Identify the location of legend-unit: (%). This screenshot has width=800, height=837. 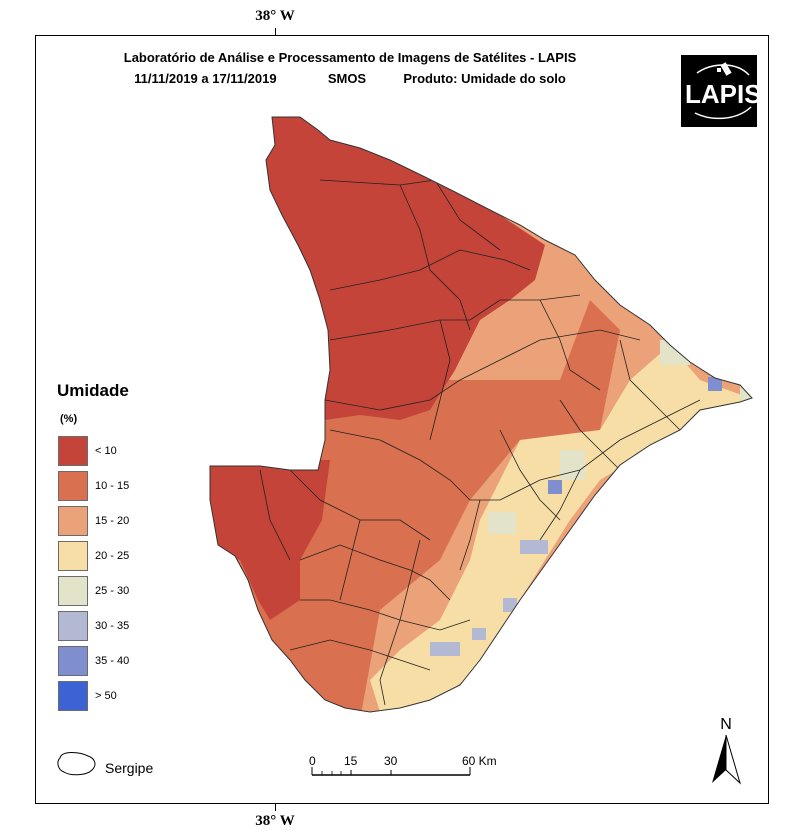
(69, 419).